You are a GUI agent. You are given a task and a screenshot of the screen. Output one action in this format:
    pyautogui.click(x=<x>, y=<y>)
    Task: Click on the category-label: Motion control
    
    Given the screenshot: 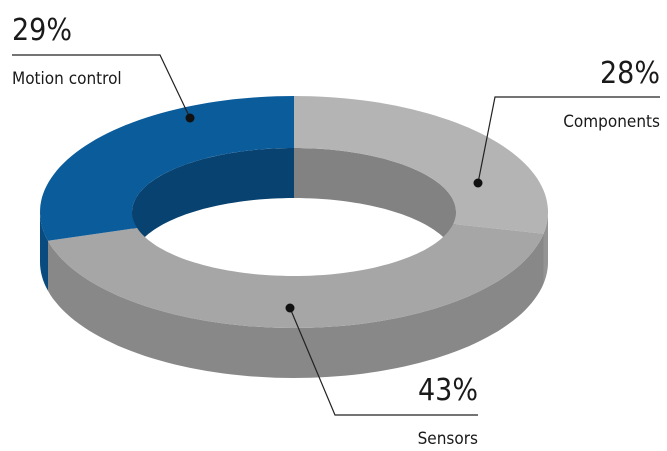 What is the action you would take?
    pyautogui.click(x=67, y=79)
    